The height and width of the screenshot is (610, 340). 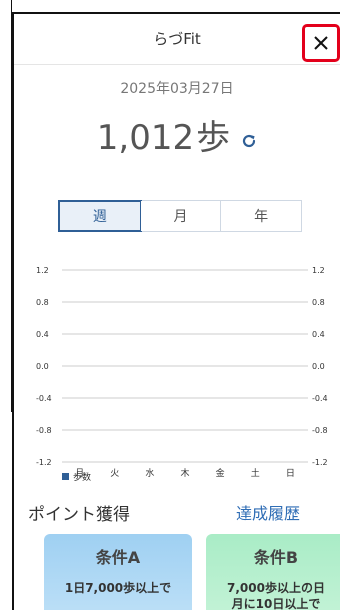 What do you see at coordinates (177, 89) in the screenshot?
I see `current-date: 2025年03月27日` at bounding box center [177, 89].